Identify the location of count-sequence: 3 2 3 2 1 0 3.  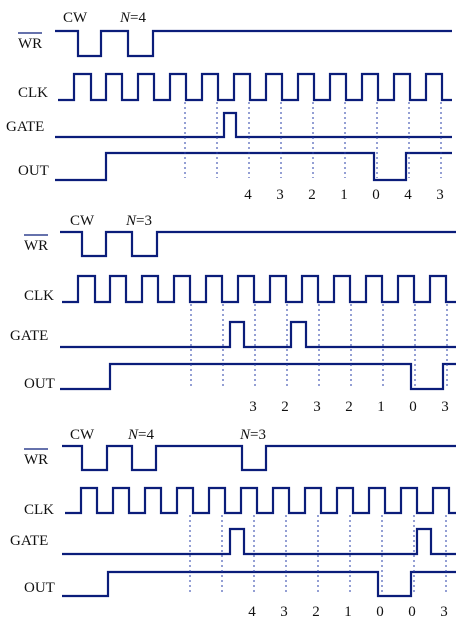
(349, 407).